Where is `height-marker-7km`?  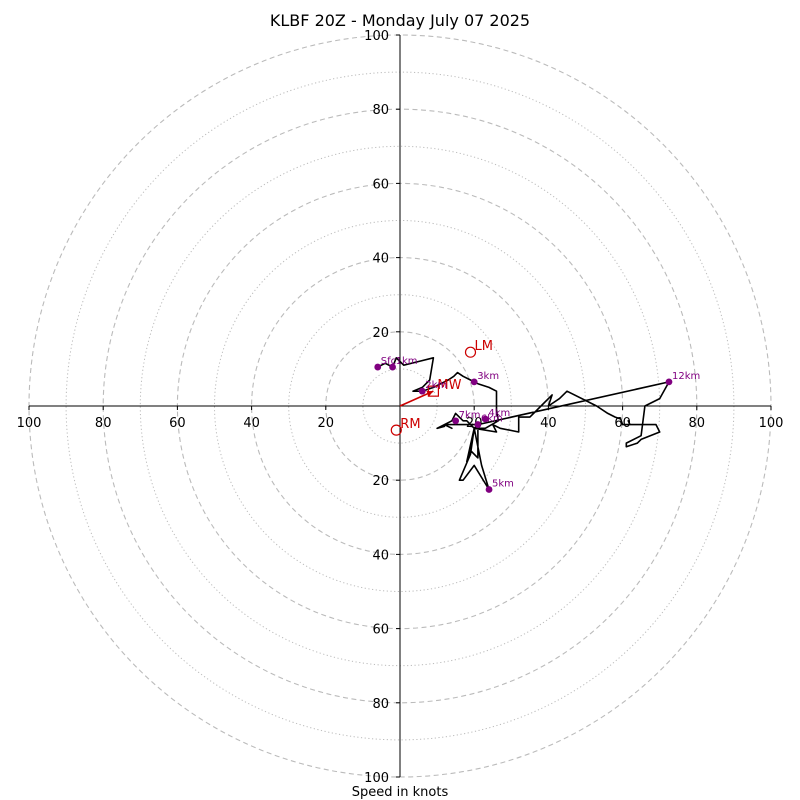 height-marker-7km is located at coordinates (456, 421).